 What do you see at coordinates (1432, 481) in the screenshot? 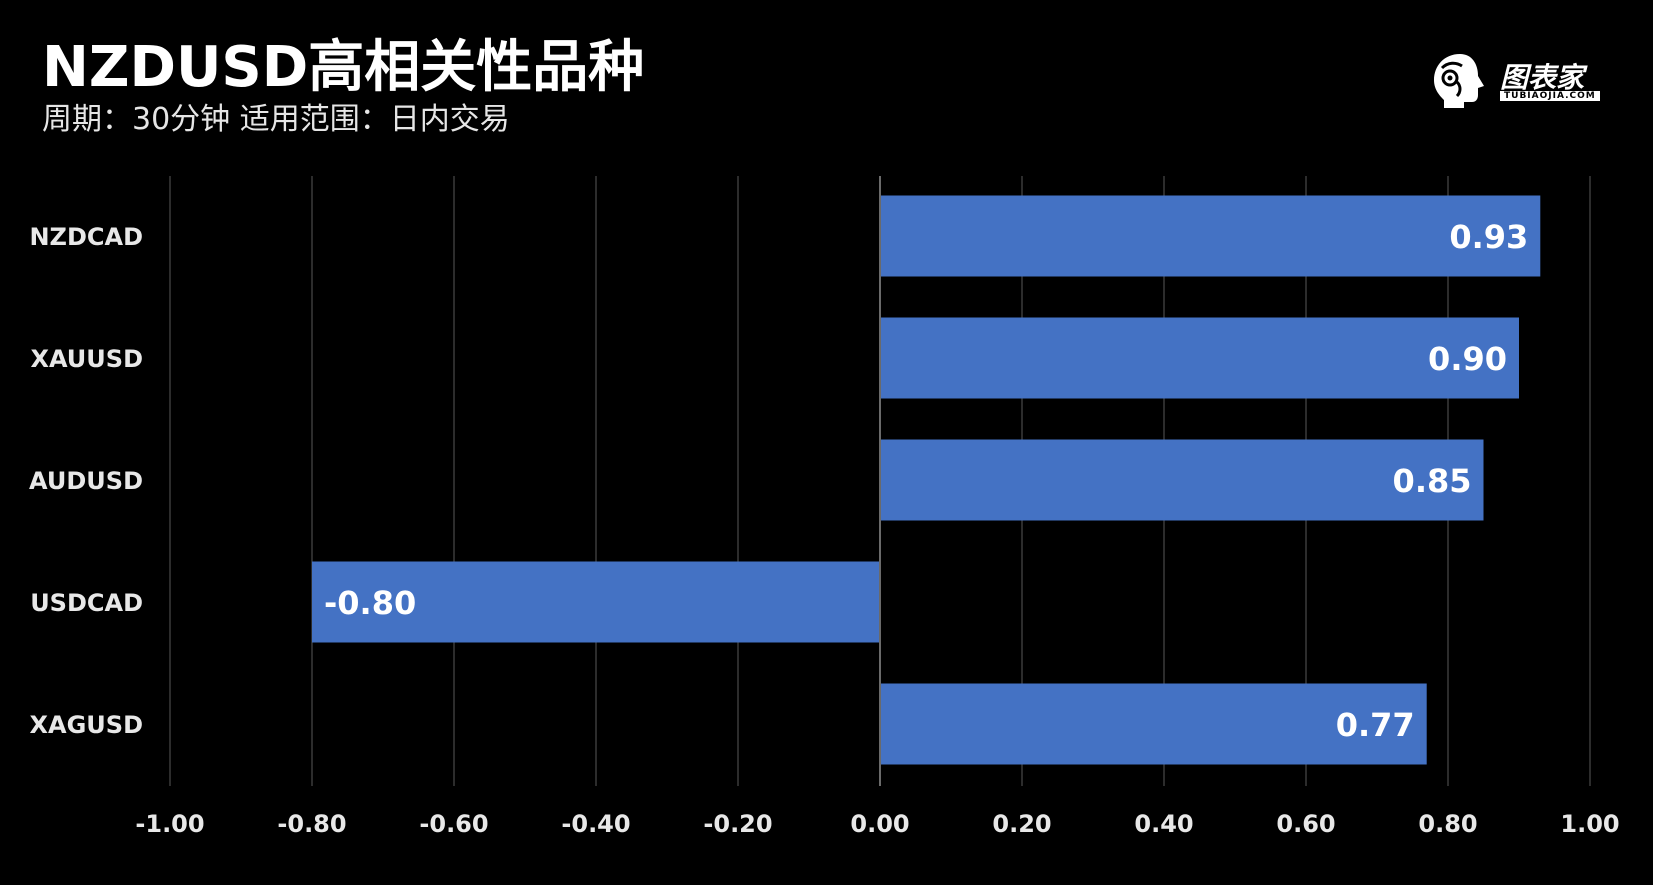
I see `data-label: 0.85` at bounding box center [1432, 481].